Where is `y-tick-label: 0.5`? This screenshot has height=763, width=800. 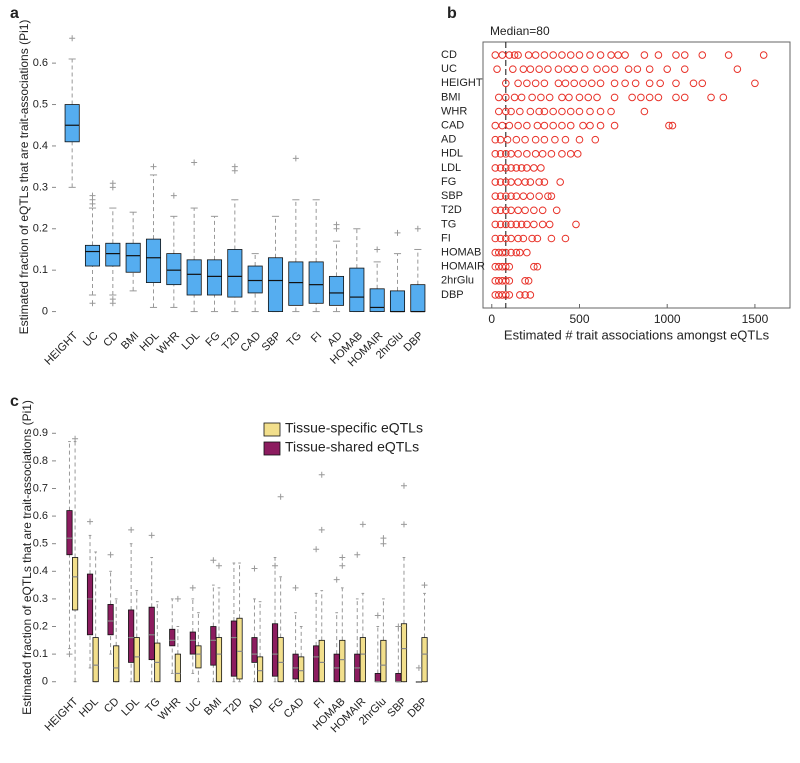
y-tick-label: 0.5 is located at coordinates (40, 104).